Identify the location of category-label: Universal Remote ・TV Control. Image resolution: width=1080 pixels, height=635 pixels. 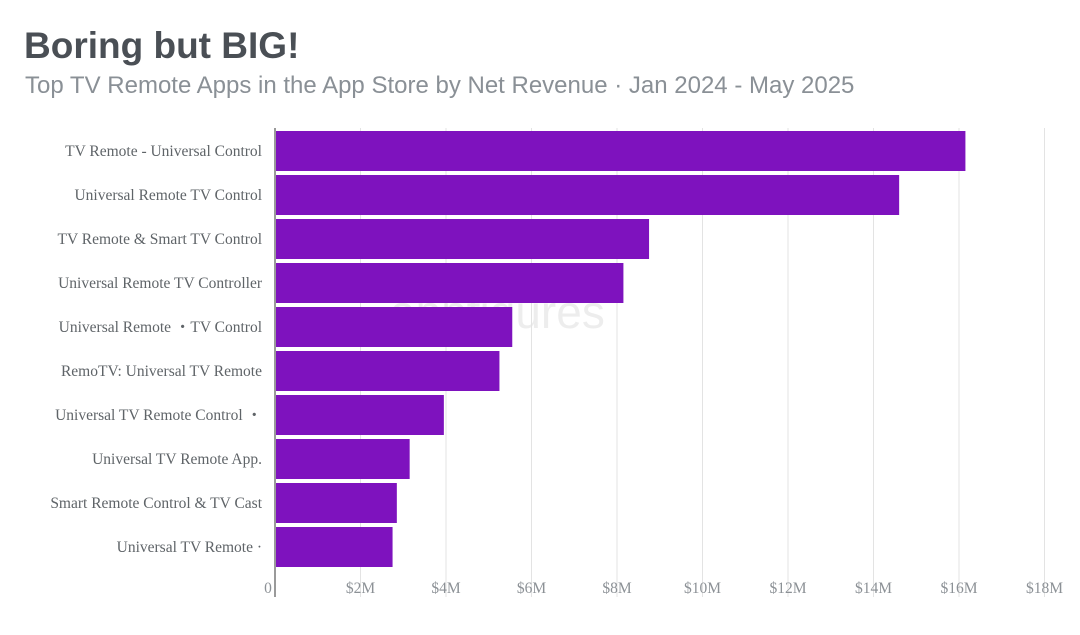
(160, 327).